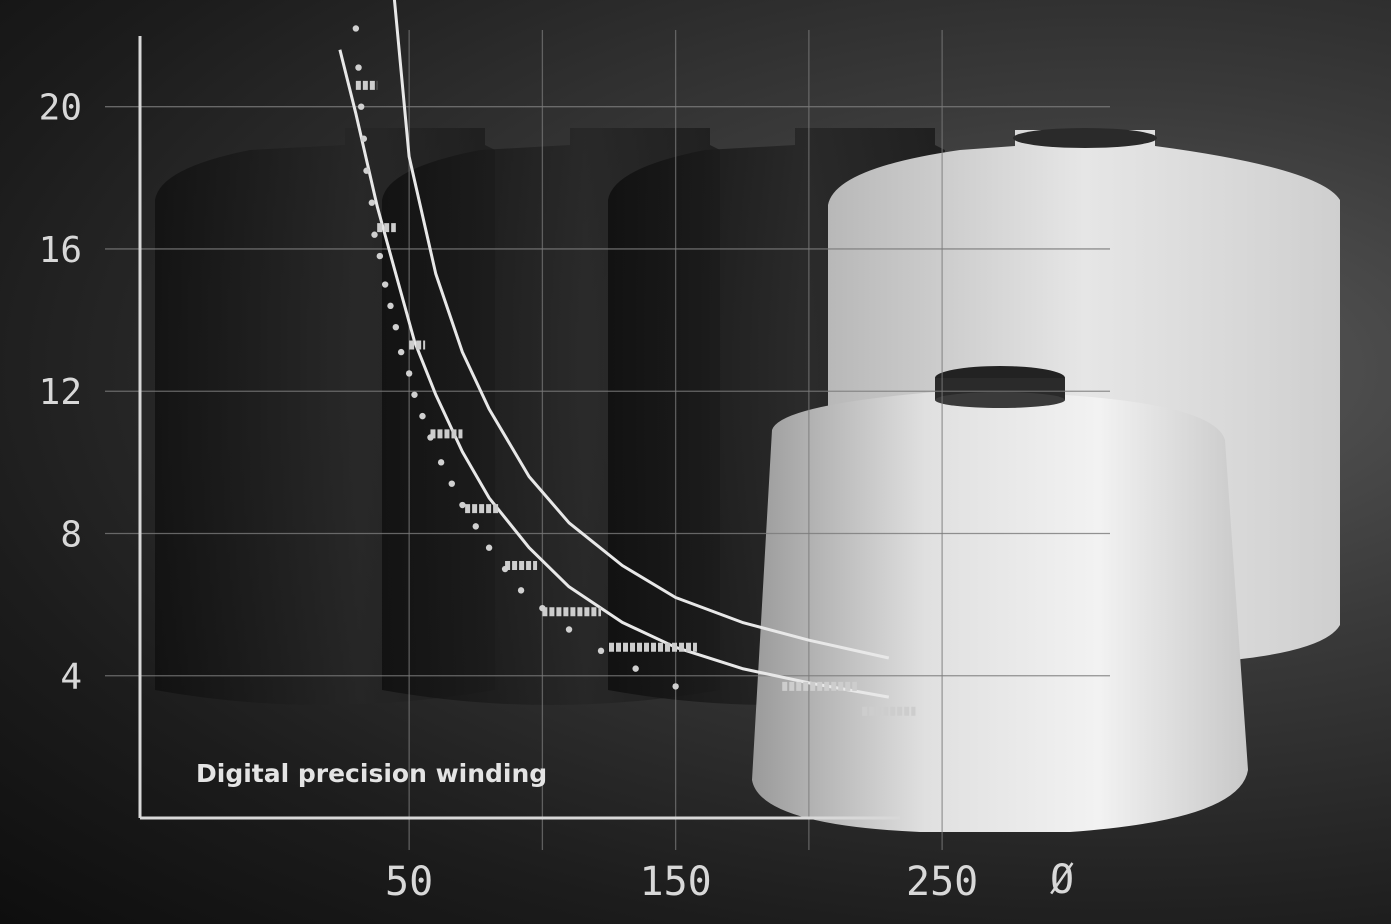  Describe the element at coordinates (60, 392) in the screenshot. I see `y-tick-label: 12` at that location.